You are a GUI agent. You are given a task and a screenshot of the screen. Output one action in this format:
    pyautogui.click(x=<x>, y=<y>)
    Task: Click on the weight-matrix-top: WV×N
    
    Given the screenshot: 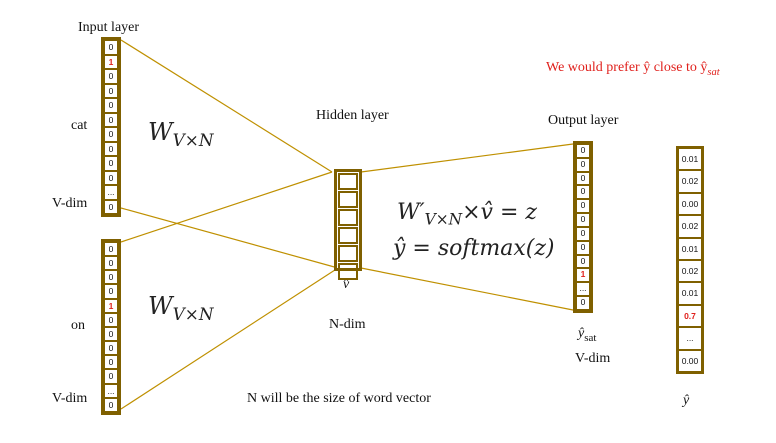 What is the action you would take?
    pyautogui.click(x=181, y=134)
    